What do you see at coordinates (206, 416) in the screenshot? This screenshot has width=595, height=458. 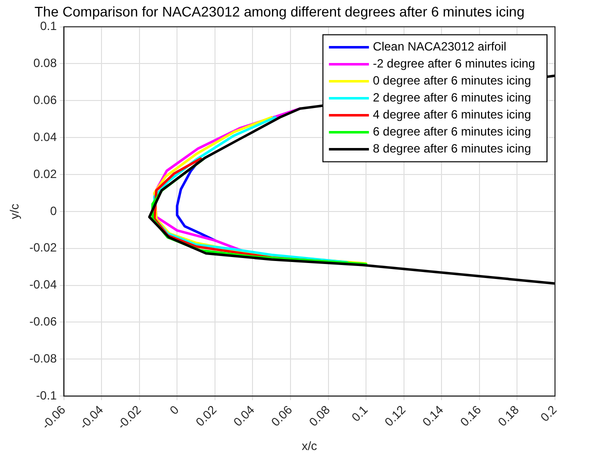 I see `x-tick-label: 0.02` at bounding box center [206, 416].